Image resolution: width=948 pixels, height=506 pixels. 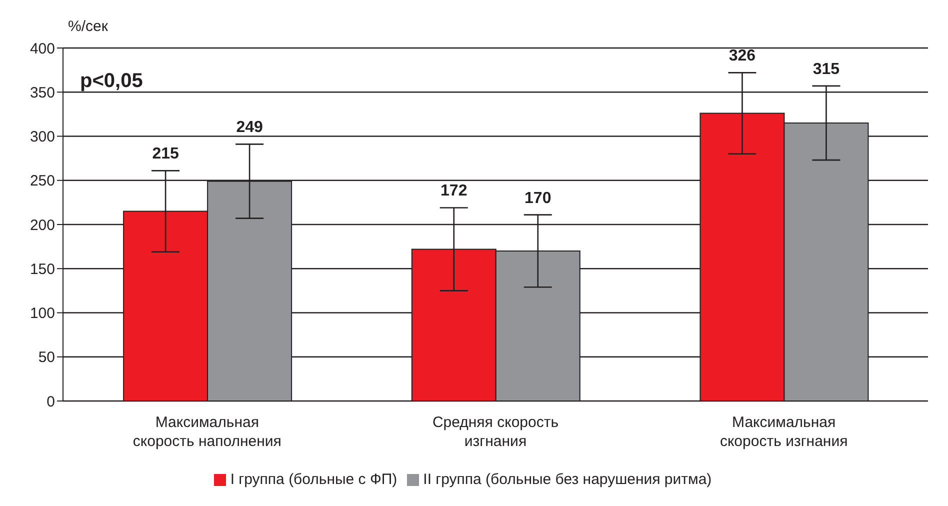 What do you see at coordinates (784, 432) in the screenshot?
I see `x-tick-label: Максимальная скорость изгнания` at bounding box center [784, 432].